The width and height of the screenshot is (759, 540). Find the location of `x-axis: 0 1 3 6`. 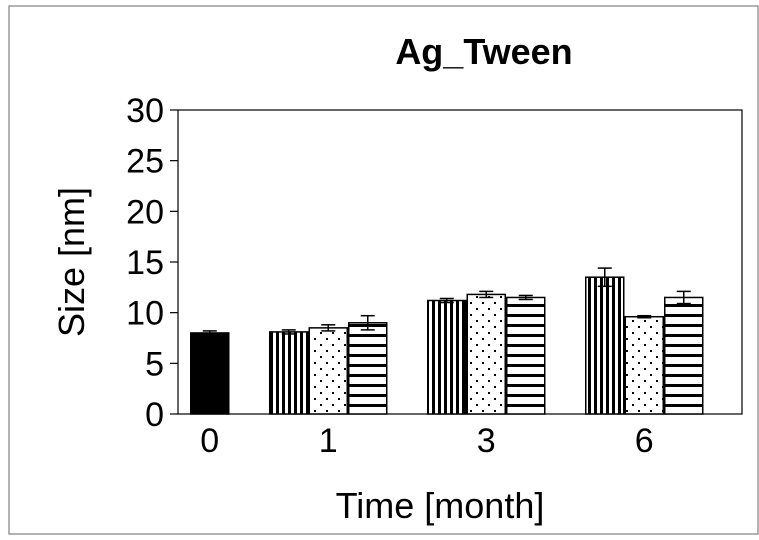

x-axis: 0 1 3 6 is located at coordinates (426, 441).